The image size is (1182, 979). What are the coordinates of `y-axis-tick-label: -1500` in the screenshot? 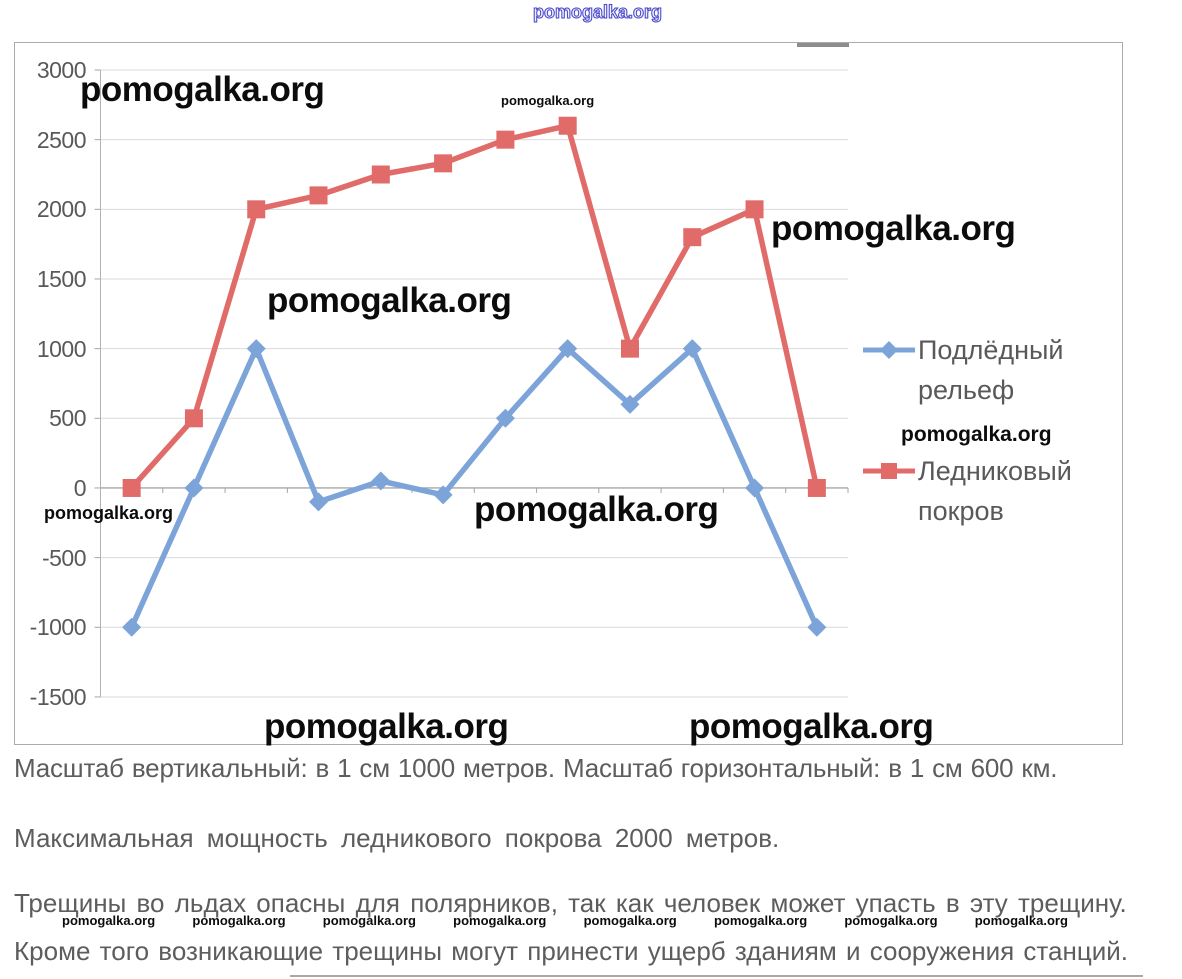 It's located at (58, 696).